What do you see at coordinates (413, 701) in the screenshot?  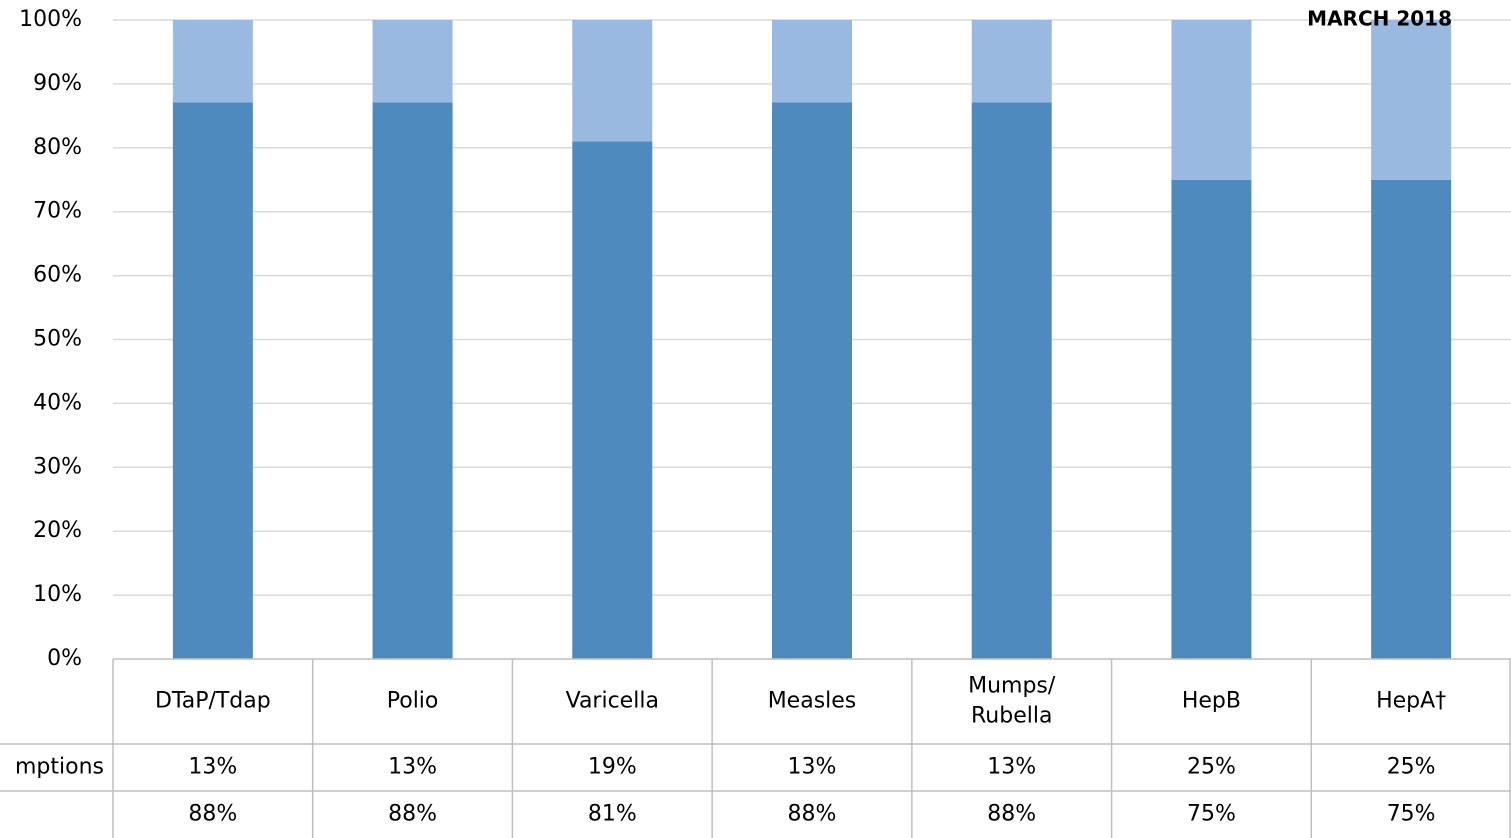 I see `category-label: Polio` at bounding box center [413, 701].